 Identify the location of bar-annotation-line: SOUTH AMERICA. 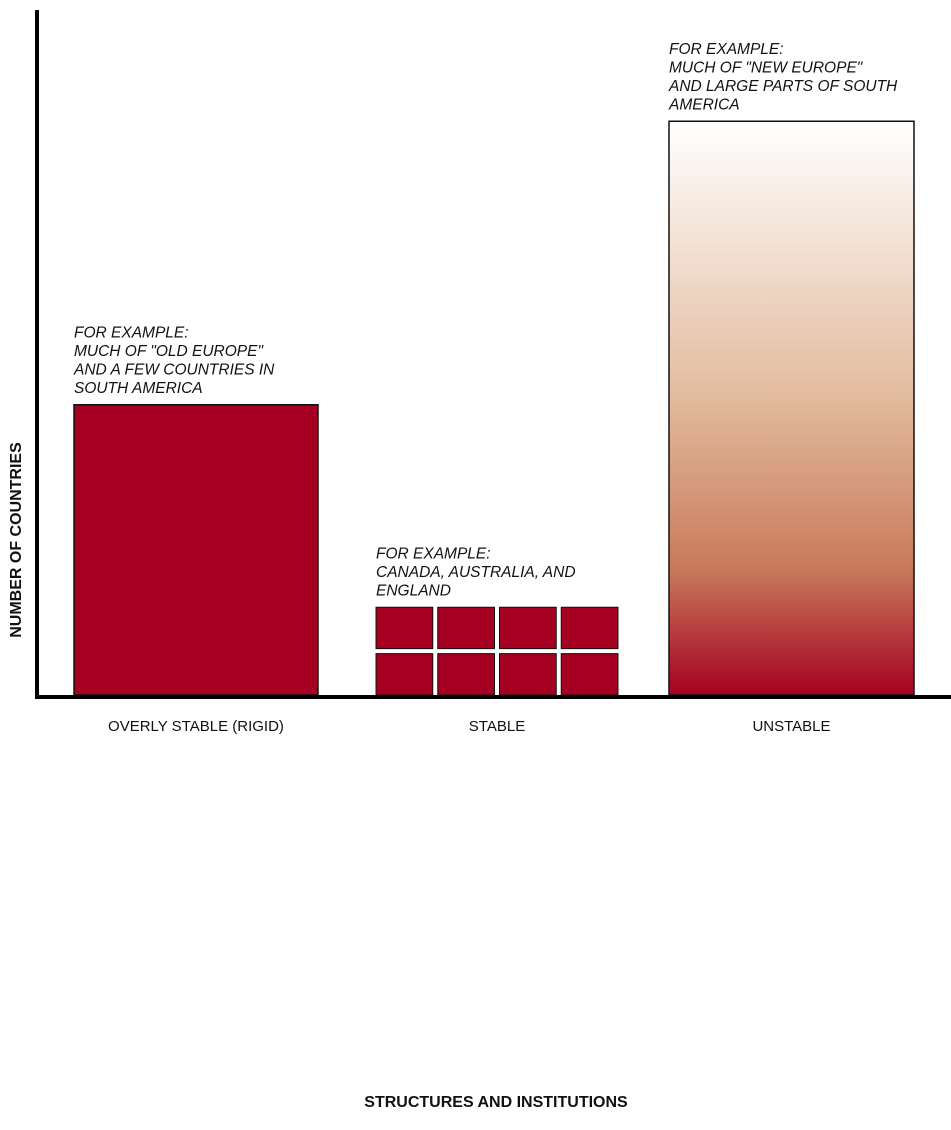
(138, 388).